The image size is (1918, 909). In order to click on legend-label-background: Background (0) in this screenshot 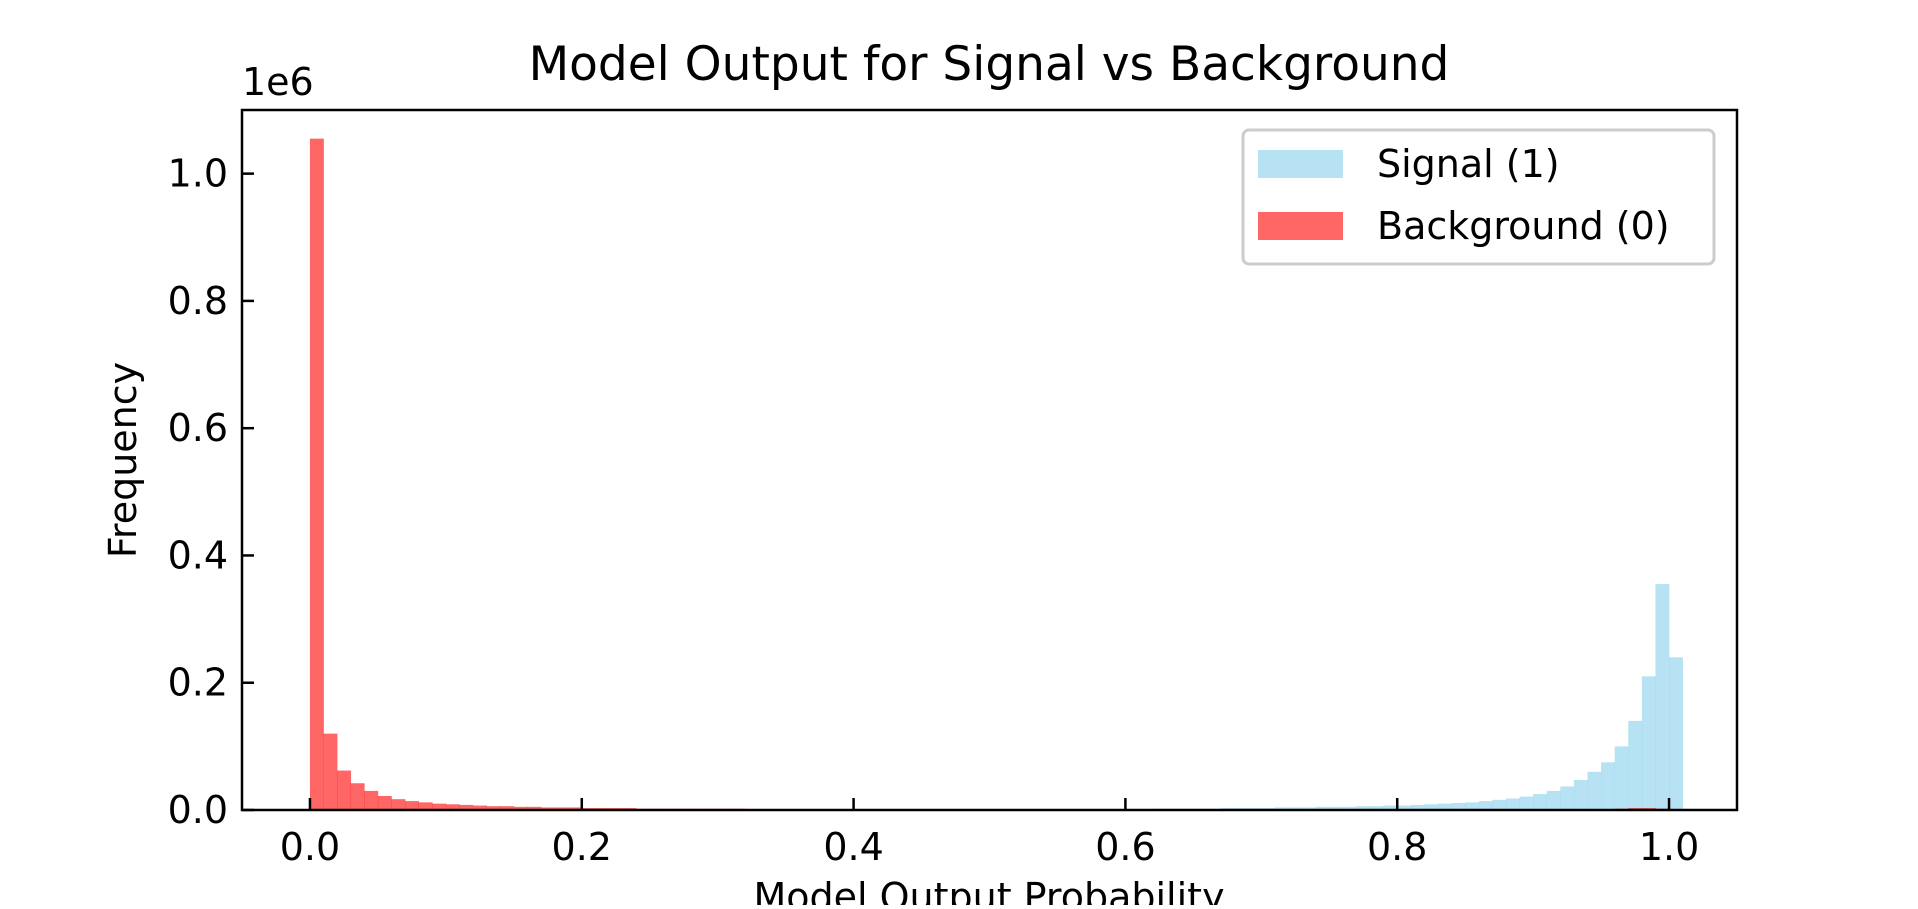, I will do `click(1523, 226)`.